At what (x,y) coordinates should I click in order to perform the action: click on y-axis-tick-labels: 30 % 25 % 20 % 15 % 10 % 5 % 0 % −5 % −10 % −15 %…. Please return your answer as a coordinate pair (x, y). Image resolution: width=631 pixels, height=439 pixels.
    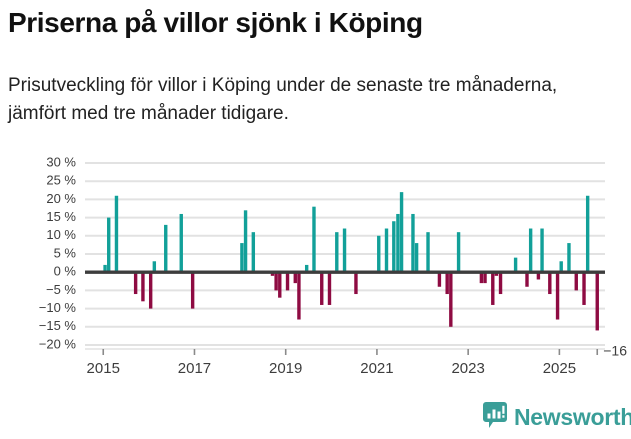
    Looking at the image, I should click on (58, 252).